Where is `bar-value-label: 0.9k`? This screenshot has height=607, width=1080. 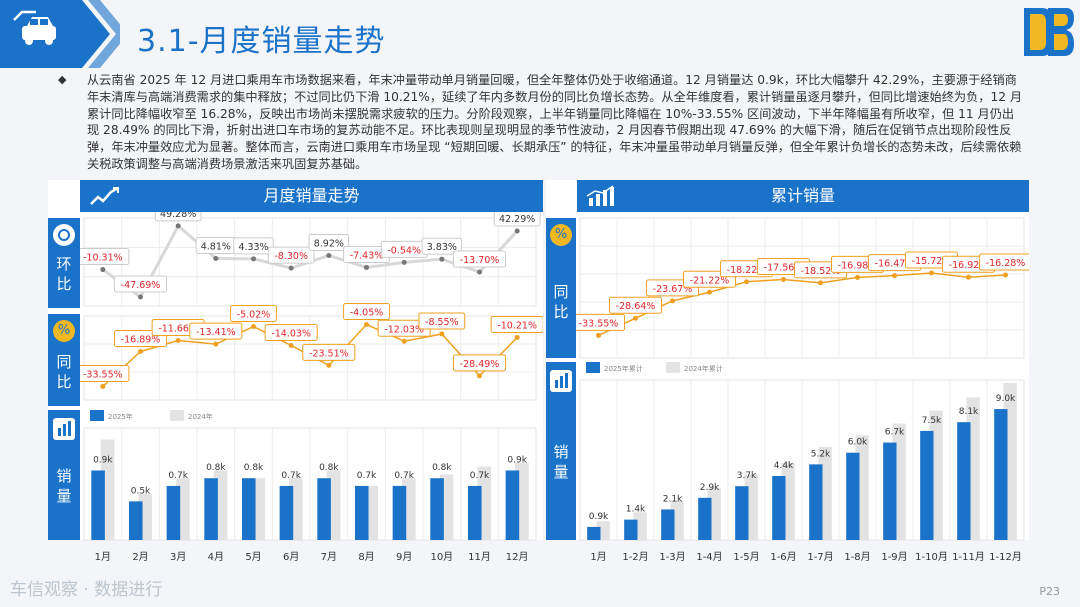 bar-value-label: 0.9k is located at coordinates (103, 460).